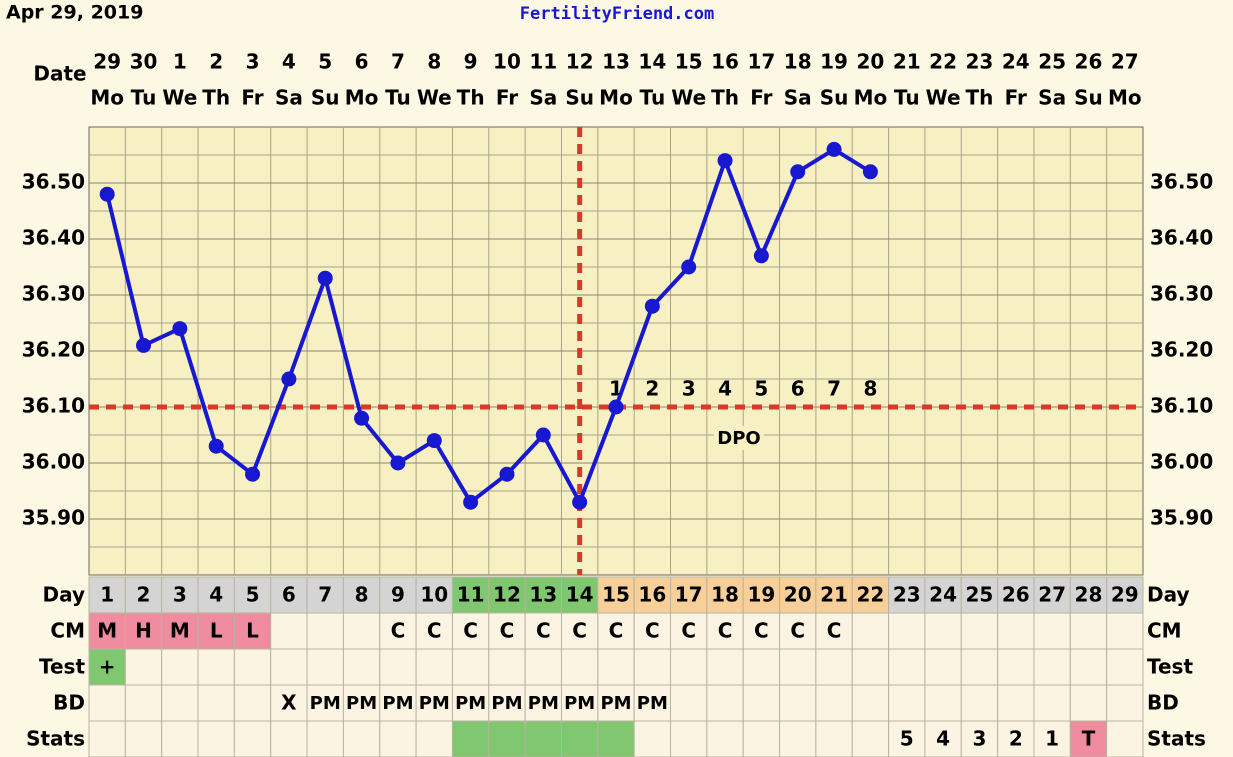 The image size is (1233, 757). Describe the element at coordinates (1176, 739) in the screenshot. I see `row-label-right: Stats` at that location.